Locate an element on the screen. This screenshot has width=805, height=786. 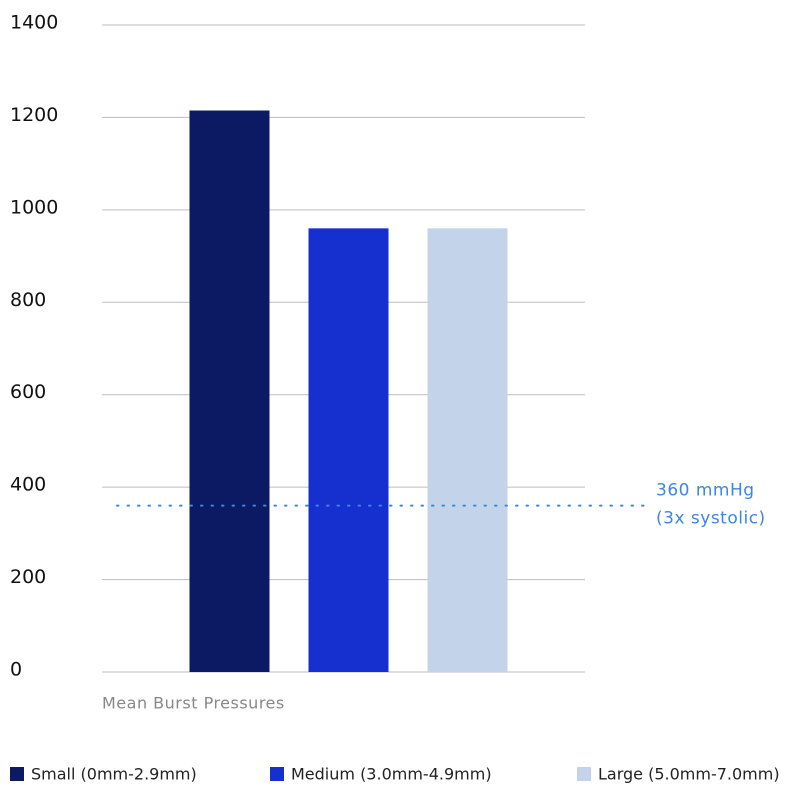
y-tick-label: 1200 is located at coordinates (34, 115).